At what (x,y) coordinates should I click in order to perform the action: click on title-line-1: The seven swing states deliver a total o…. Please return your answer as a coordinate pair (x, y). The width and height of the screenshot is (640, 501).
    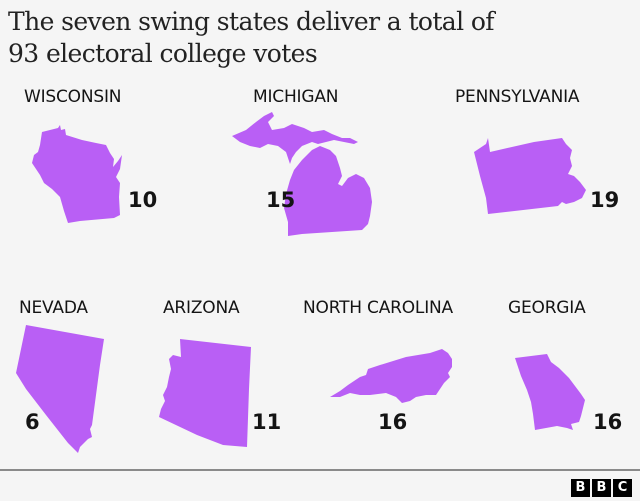
    Looking at the image, I should click on (251, 21).